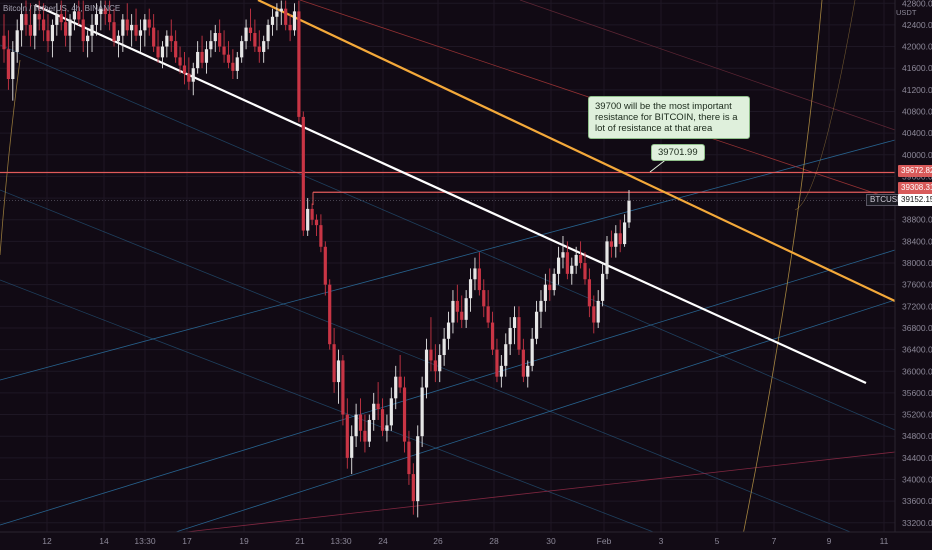 The height and width of the screenshot is (550, 932). Describe the element at coordinates (917, 415) in the screenshot. I see `y-tick-label-19: 35200.00` at that location.